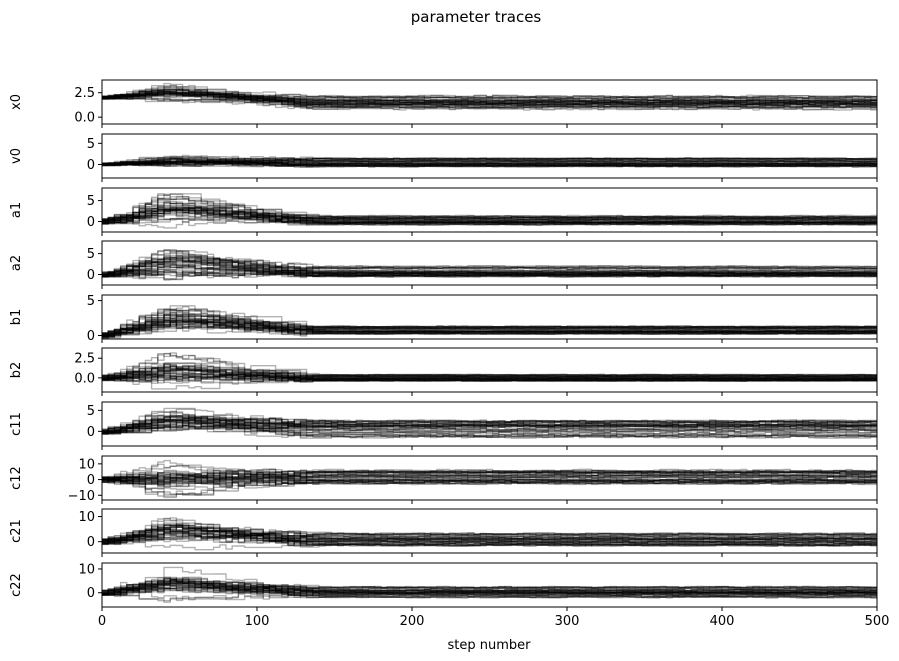 The width and height of the screenshot is (899, 661). Describe the element at coordinates (84, 93) in the screenshot. I see `y-tick-label: 2.5` at that location.